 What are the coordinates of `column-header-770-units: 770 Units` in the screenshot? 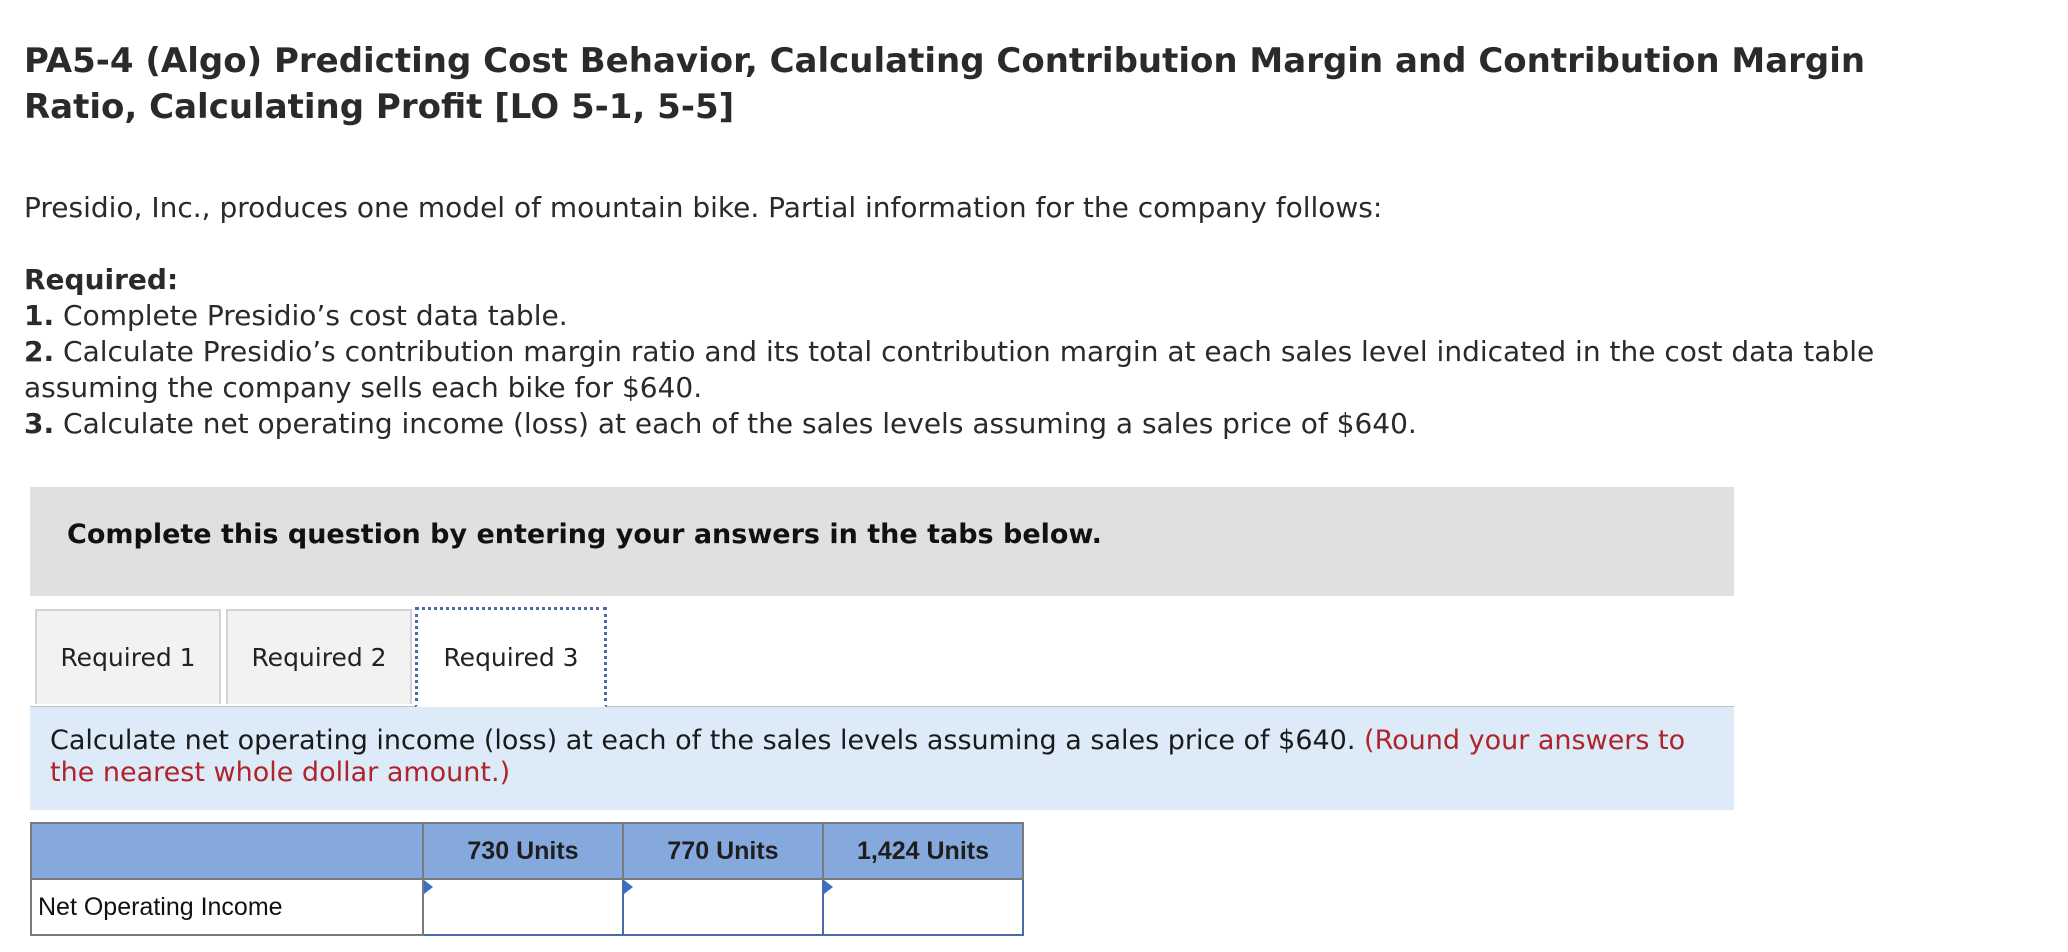 It's located at (723, 851).